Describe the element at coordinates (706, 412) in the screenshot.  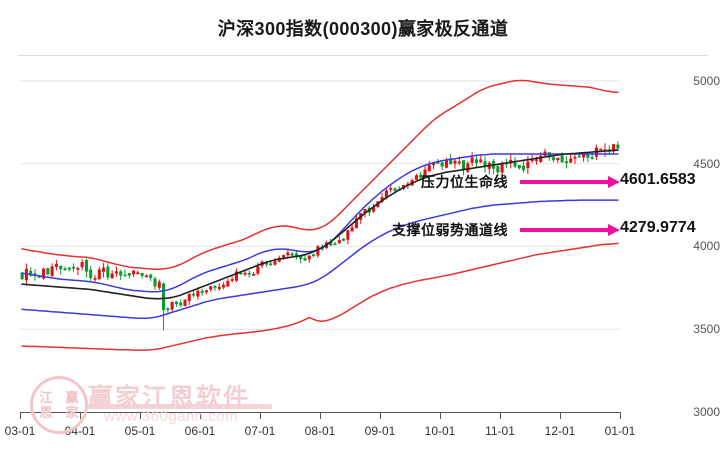
I see `price-tick-label: 3000` at that location.